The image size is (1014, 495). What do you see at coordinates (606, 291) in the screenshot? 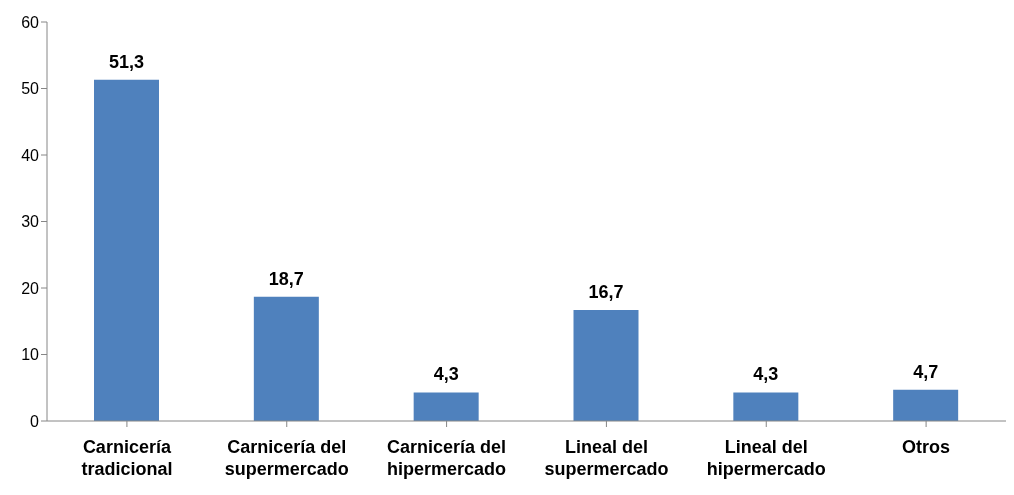
I see `data-label: 16,7` at bounding box center [606, 291].